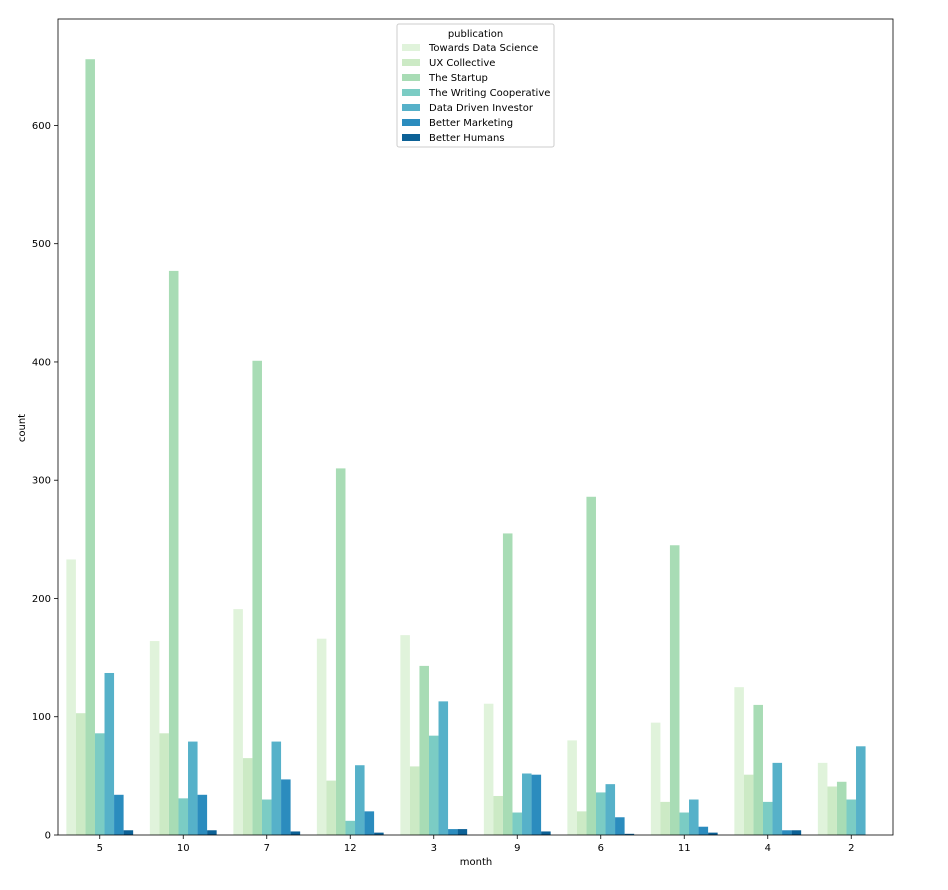 The image size is (948, 890). What do you see at coordinates (183, 848) in the screenshot?
I see `x-tick-label: 10` at bounding box center [183, 848].